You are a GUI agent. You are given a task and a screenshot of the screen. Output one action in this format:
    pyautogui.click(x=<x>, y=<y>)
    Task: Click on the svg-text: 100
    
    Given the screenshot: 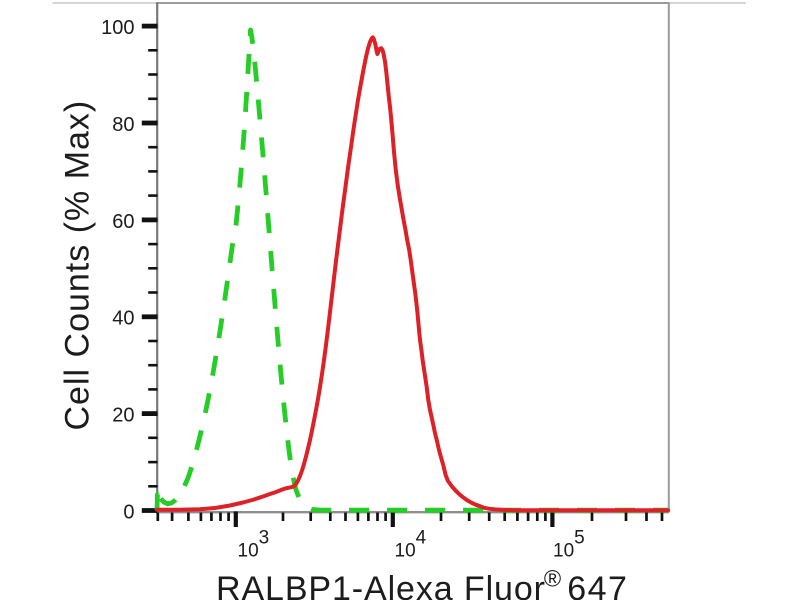 What is the action you would take?
    pyautogui.click(x=117, y=28)
    